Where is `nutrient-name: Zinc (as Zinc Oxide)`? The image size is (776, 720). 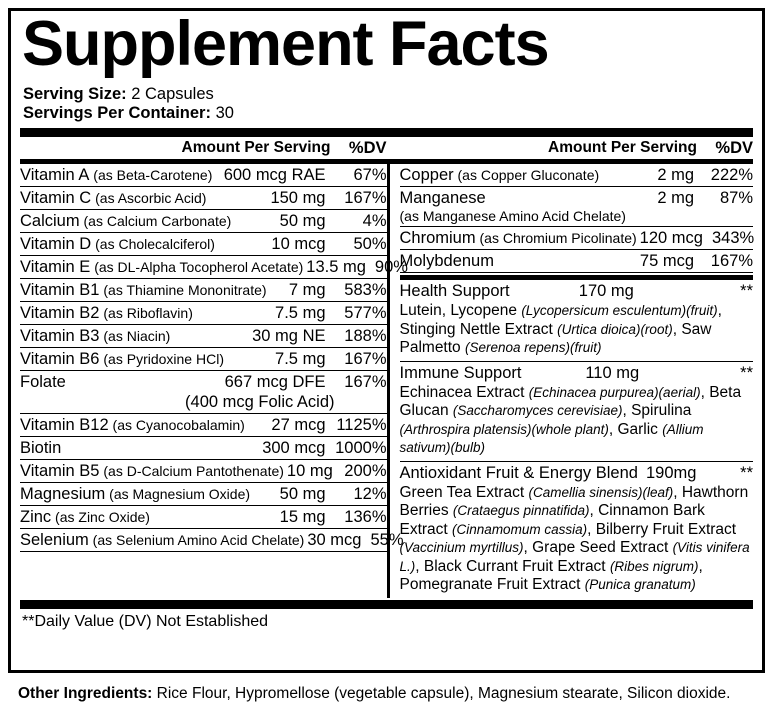
nutrient-name: Zinc (as Zinc Oxide) is located at coordinates (85, 517).